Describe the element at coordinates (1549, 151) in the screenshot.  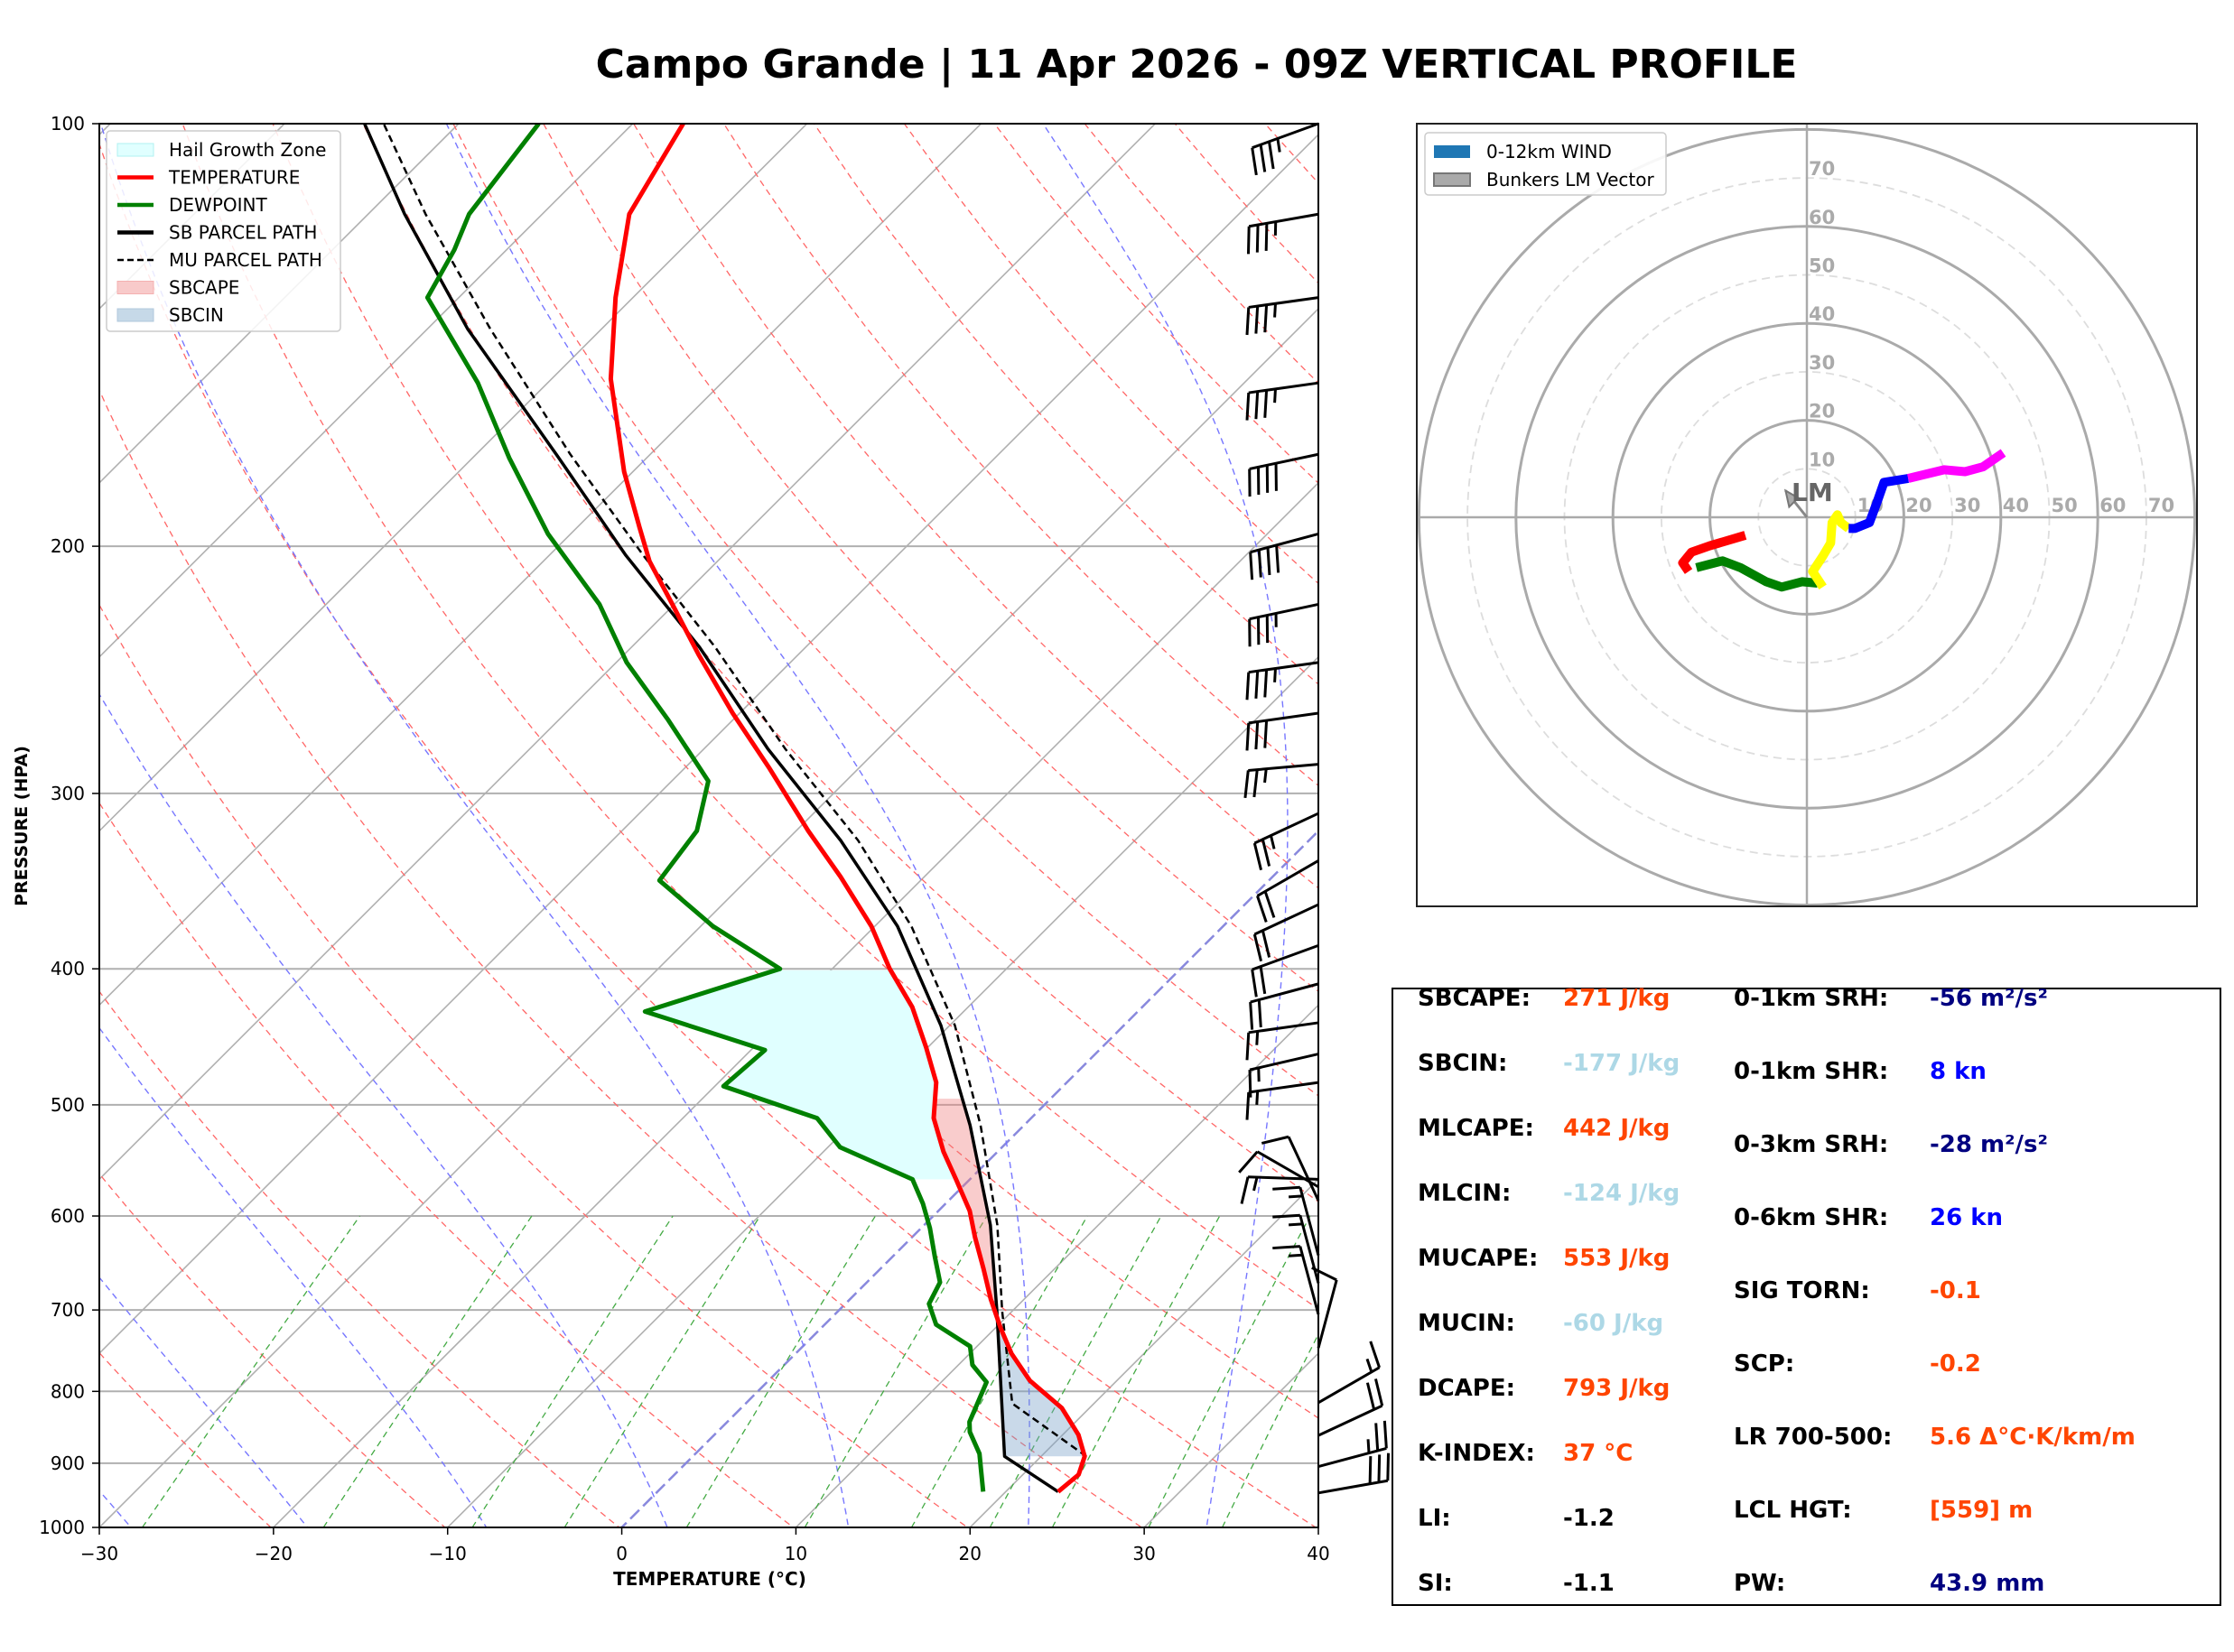
I see `legend-label: 0-12km WIND` at that location.